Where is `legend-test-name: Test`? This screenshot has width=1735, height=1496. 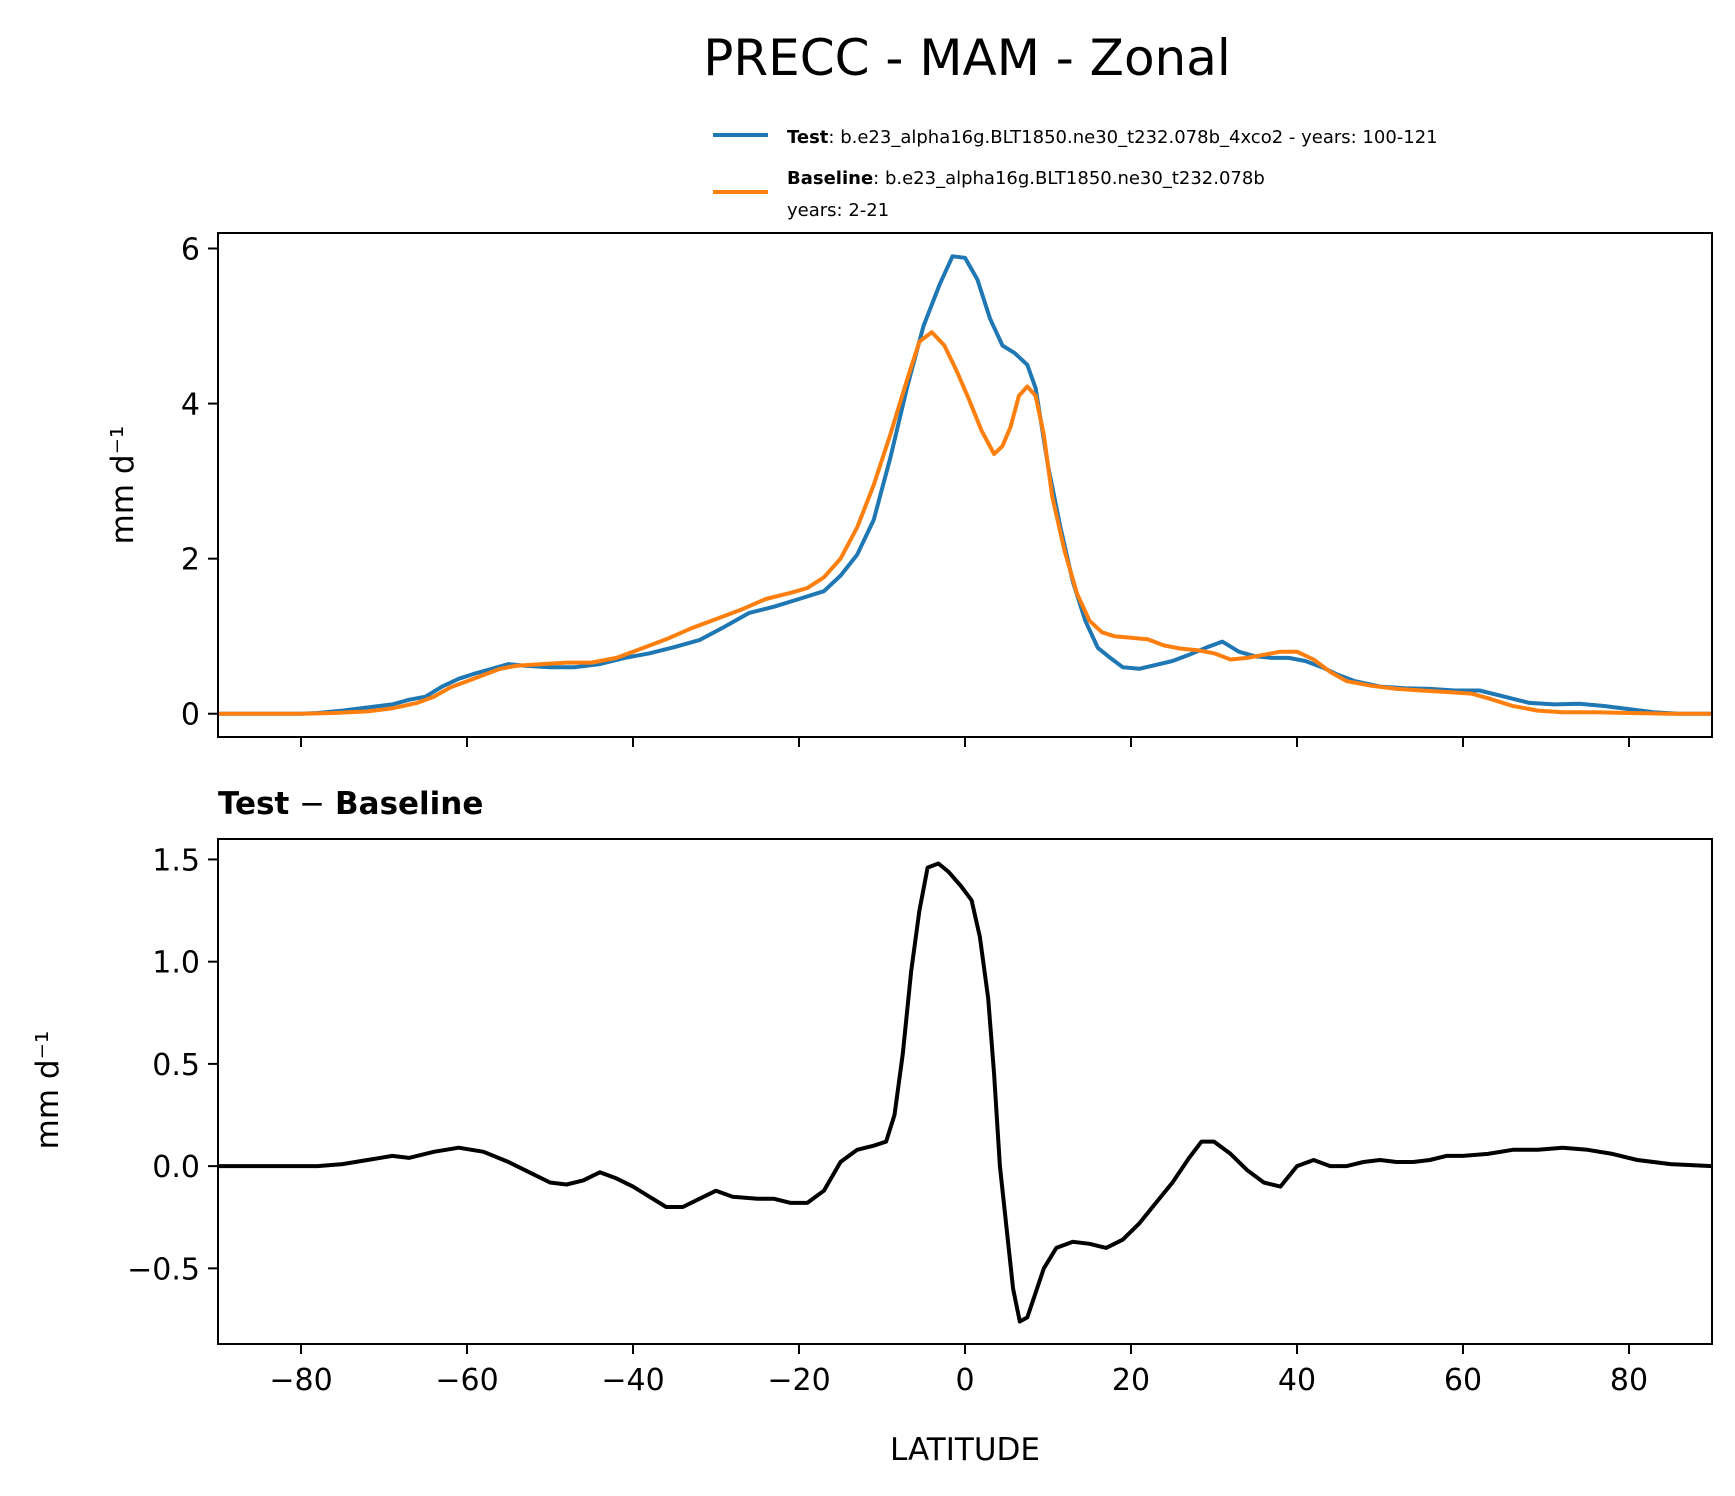 legend-test-name: Test is located at coordinates (808, 137).